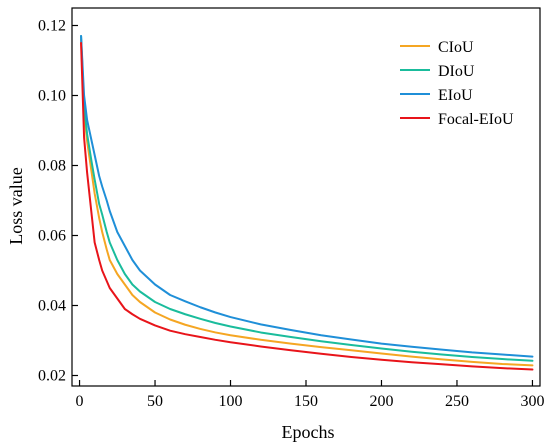 The image size is (550, 446). I want to click on legend-label-focal-eiou: Focal-EIoU, so click(476, 119).